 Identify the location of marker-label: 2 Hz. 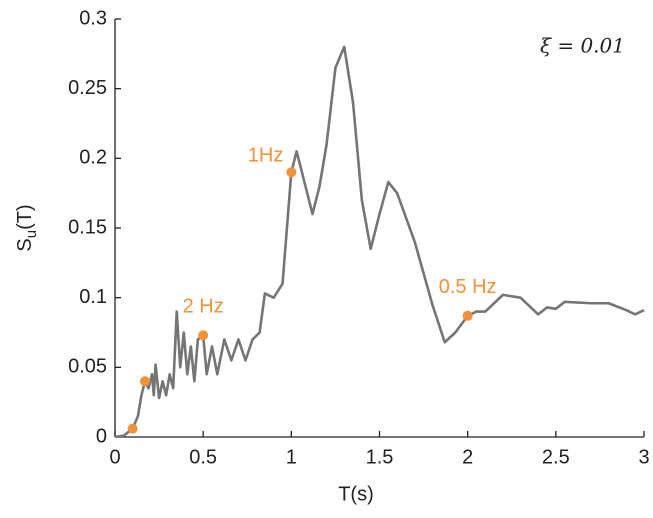
(203, 307).